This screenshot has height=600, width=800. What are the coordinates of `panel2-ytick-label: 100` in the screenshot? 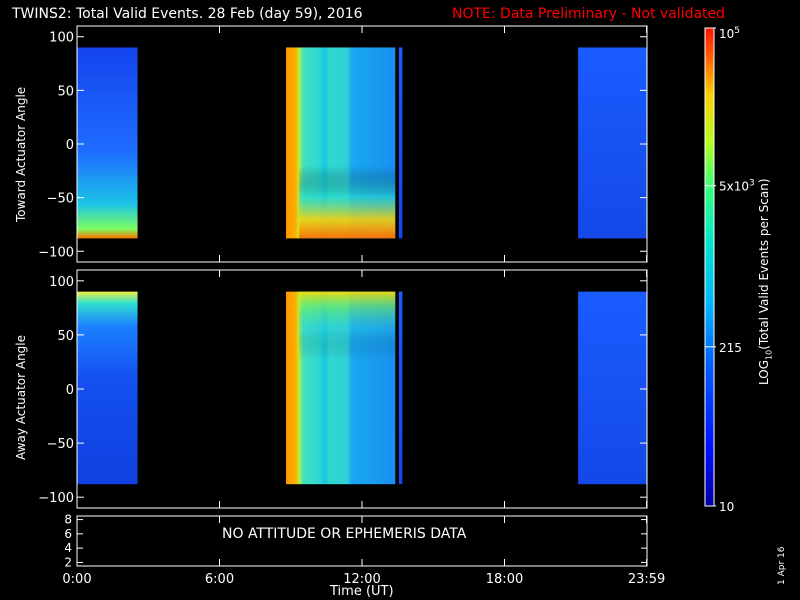 It's located at (61, 282).